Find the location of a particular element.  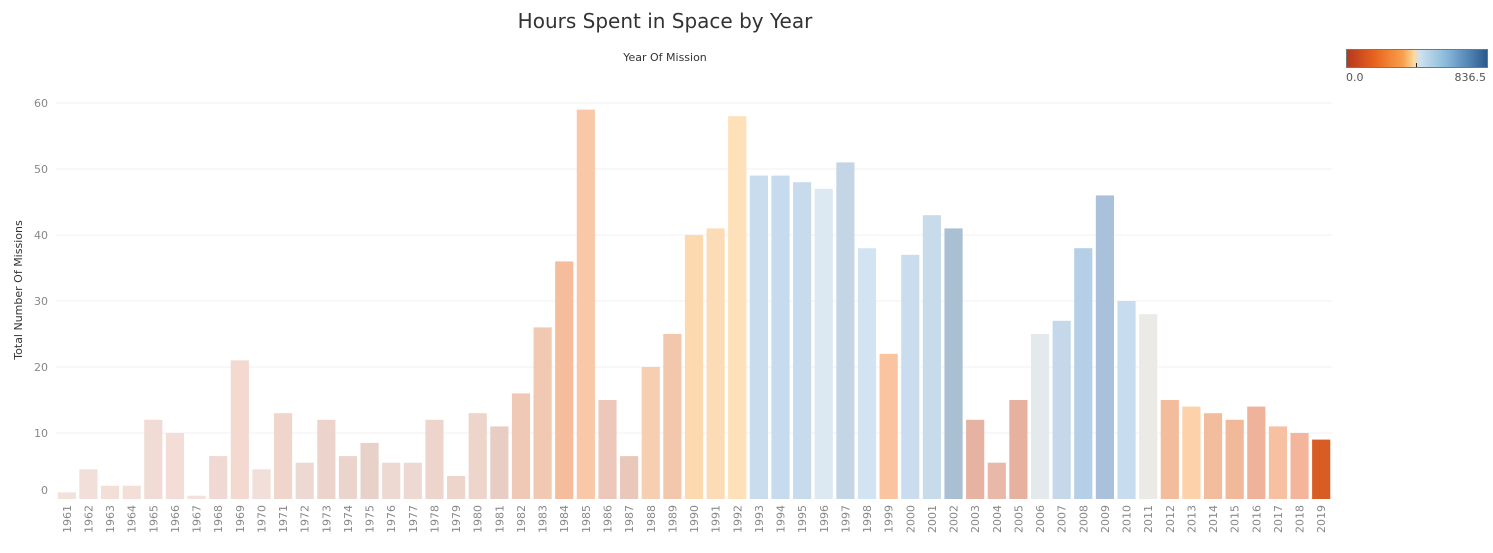

bar-2012 is located at coordinates (1169, 449).